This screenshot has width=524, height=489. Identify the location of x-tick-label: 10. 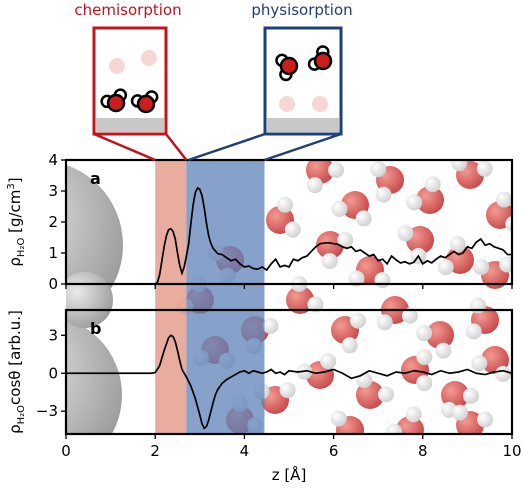
(511, 451).